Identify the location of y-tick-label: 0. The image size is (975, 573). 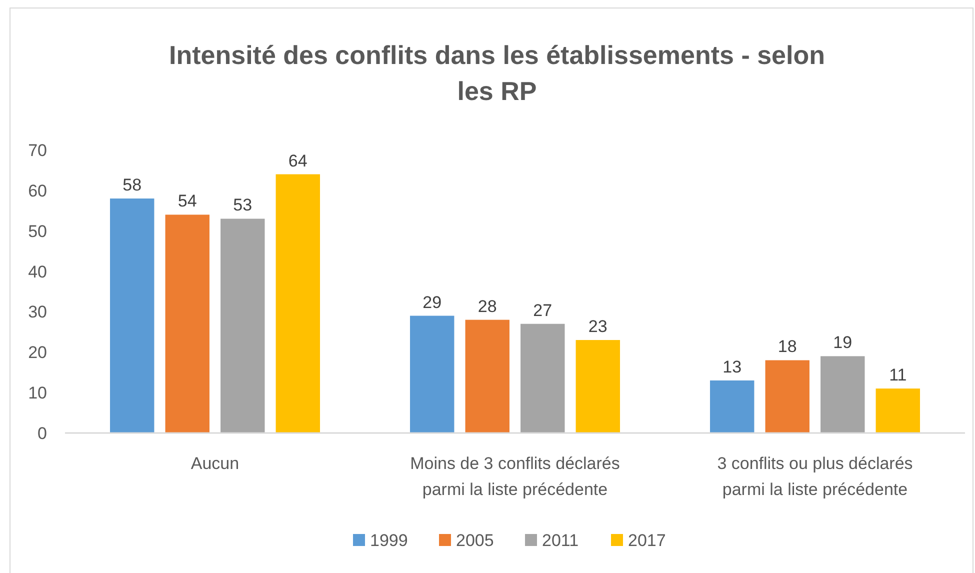
(42, 433).